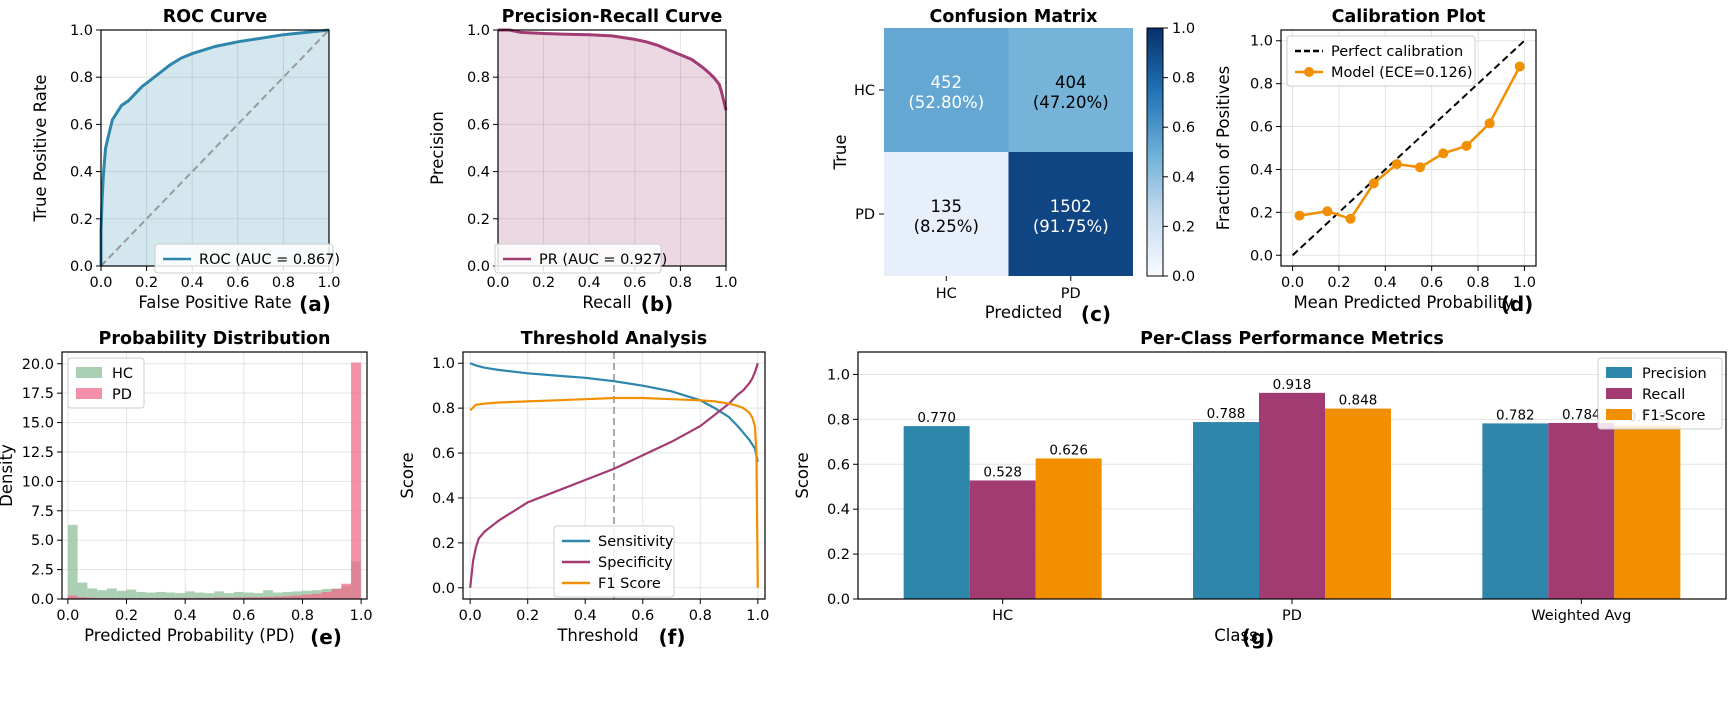 The image size is (1734, 715). Describe the element at coordinates (38, 424) in the screenshot. I see `y-tick-label: 15.0` at that location.